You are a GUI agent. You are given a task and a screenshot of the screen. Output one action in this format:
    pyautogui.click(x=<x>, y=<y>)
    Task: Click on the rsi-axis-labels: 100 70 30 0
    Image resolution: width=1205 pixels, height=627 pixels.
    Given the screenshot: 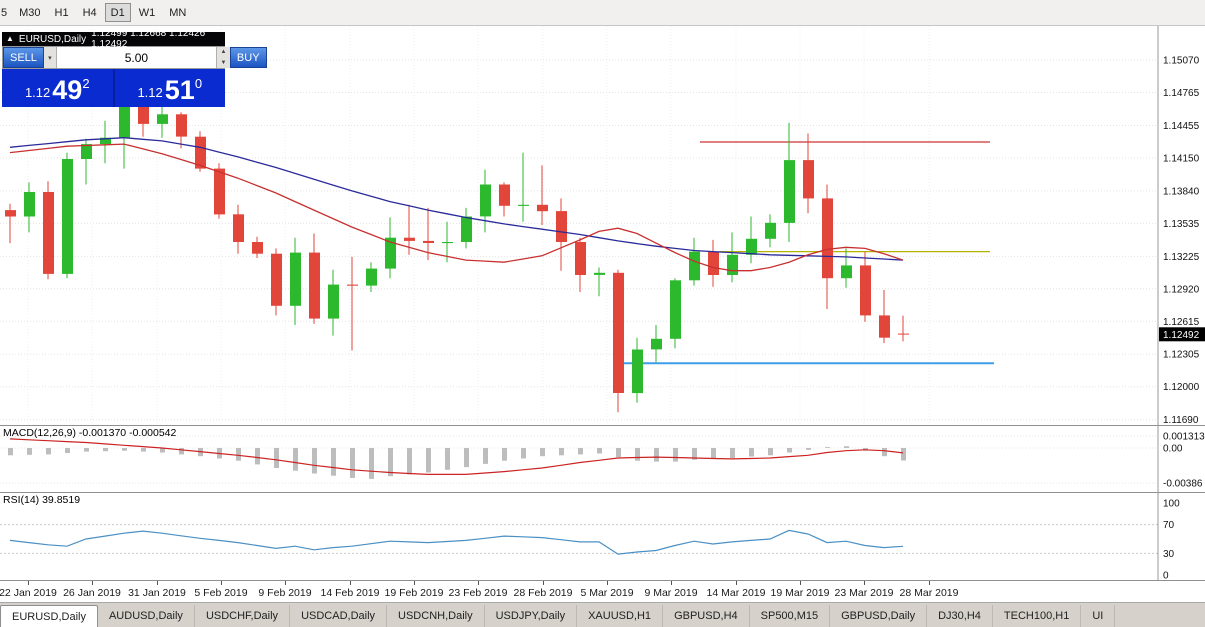 What is the action you would take?
    pyautogui.click(x=1171, y=540)
    